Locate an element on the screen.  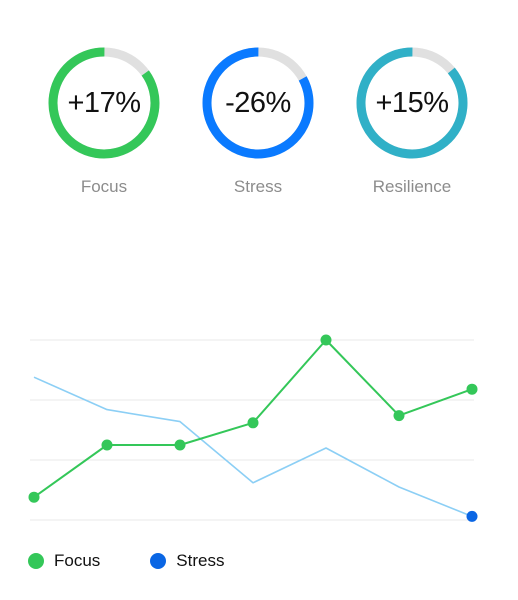
legend-label-stress: Stress is located at coordinates (200, 560).